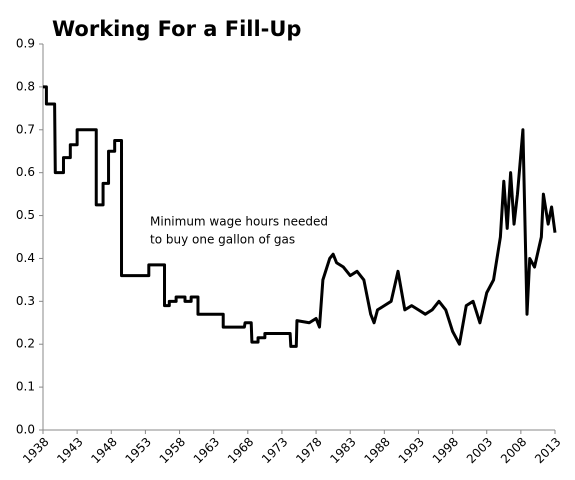  What do you see at coordinates (376, 450) in the screenshot?
I see `x-tick-label: 1988` at bounding box center [376, 450].